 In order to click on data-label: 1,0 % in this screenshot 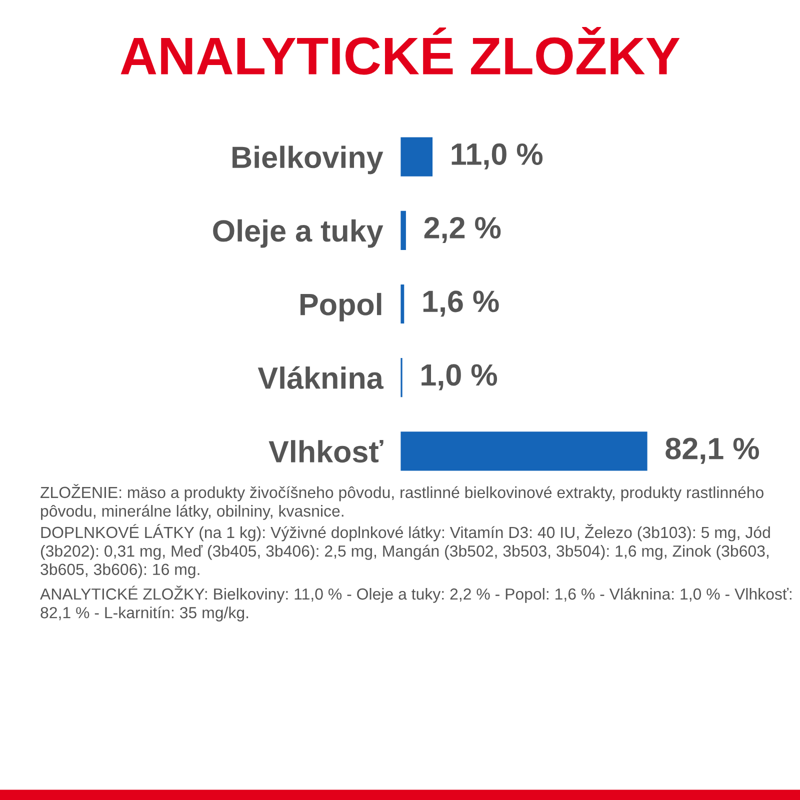, I will do `click(460, 377)`.